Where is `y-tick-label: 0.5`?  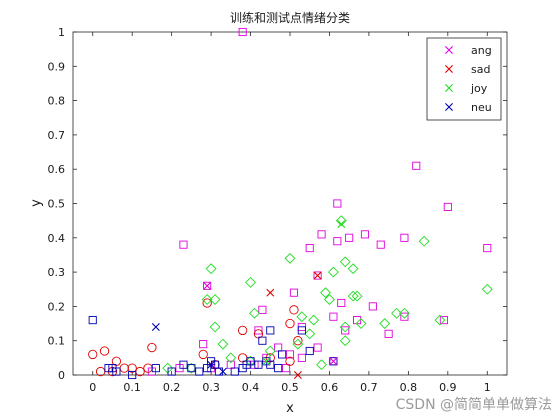
y-tick-label: 0.5 is located at coordinates (57, 204).